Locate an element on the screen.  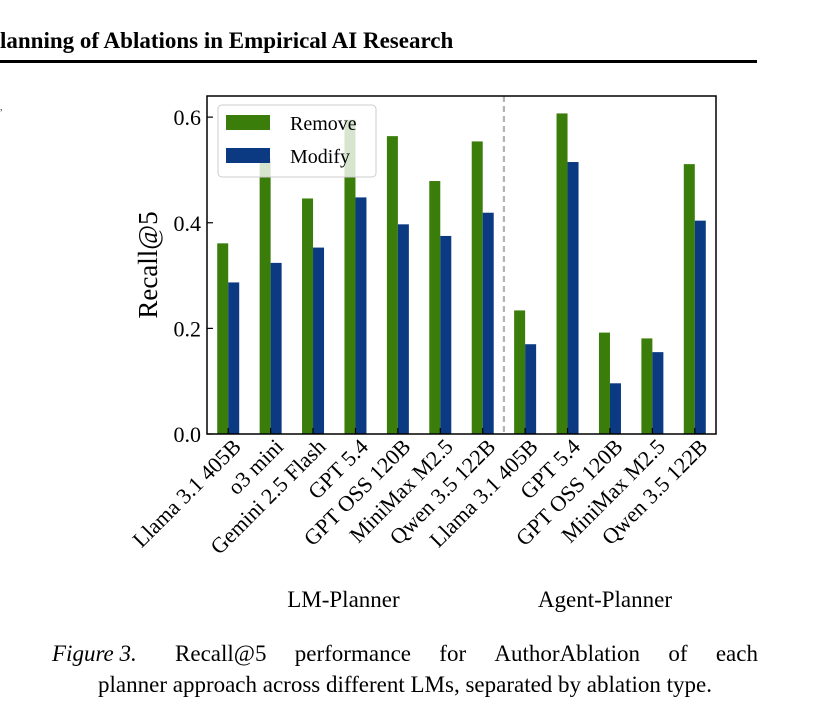
group-labels: LM-Planner Agent-Planner is located at coordinates (479, 599).